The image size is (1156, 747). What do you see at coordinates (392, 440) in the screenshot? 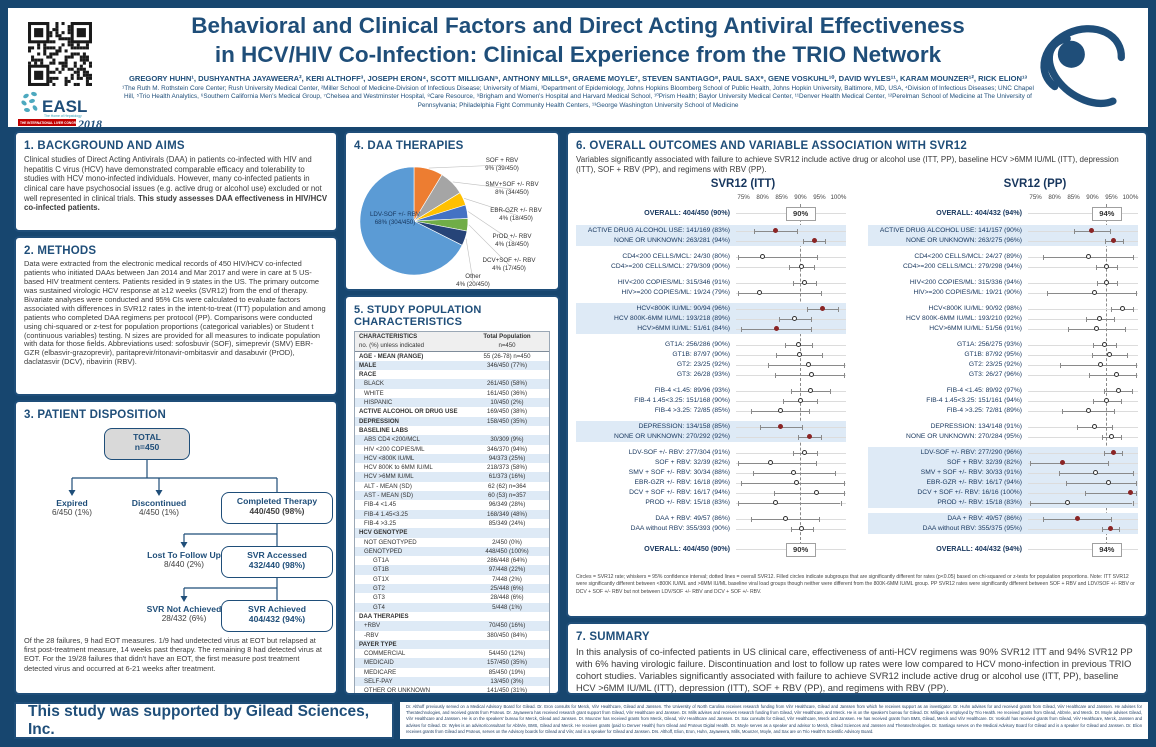
I see `row-label: ABS CD4 <200/MCL` at bounding box center [392, 440].